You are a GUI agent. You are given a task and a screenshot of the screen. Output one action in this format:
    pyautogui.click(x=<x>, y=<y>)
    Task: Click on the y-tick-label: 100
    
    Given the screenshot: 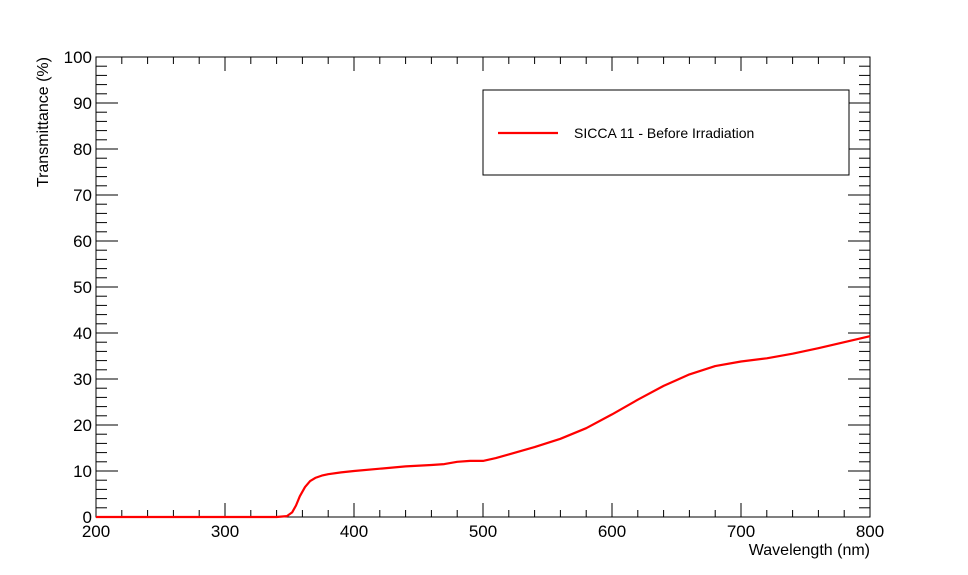 What is the action you would take?
    pyautogui.click(x=78, y=57)
    